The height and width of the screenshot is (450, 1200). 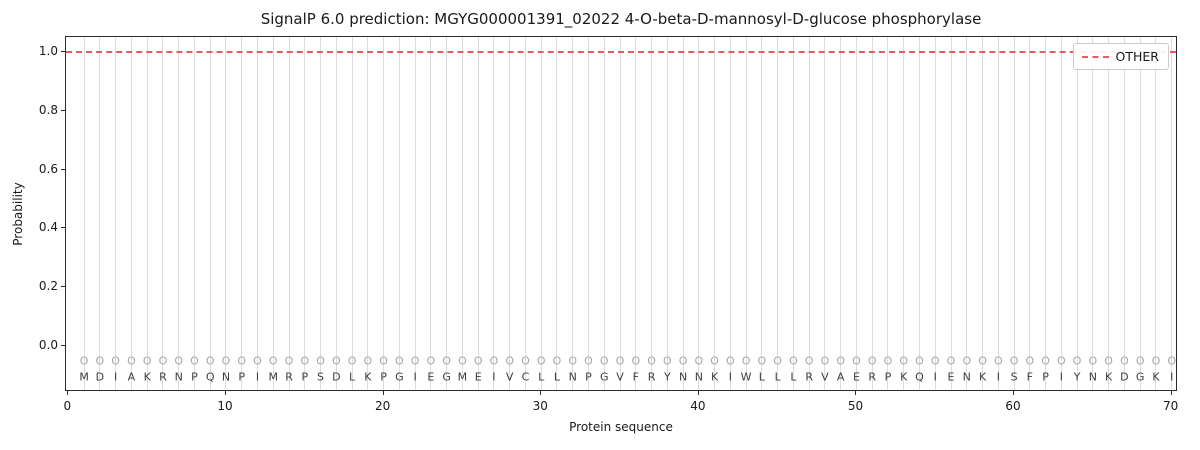 What do you see at coordinates (746, 377) in the screenshot?
I see `residue-letter: W` at bounding box center [746, 377].